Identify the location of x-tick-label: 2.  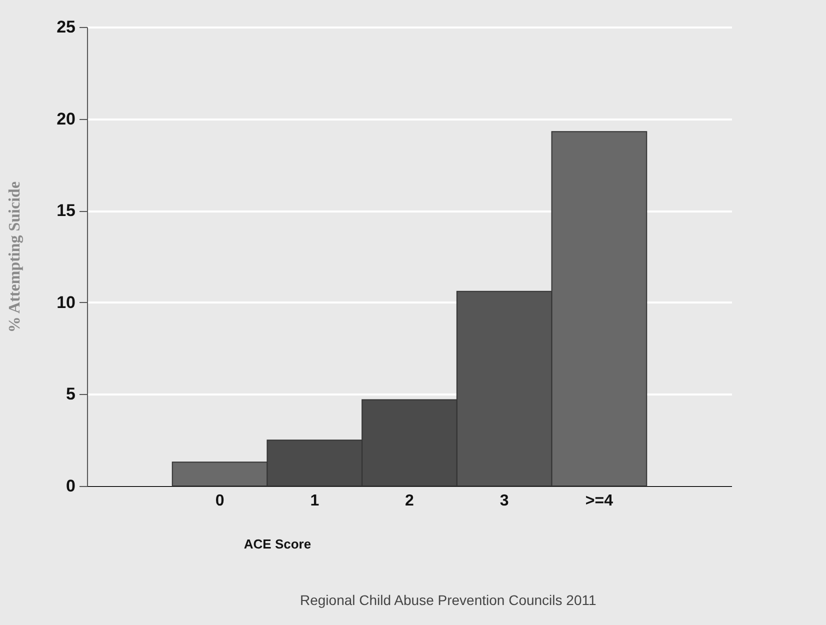
(409, 501).